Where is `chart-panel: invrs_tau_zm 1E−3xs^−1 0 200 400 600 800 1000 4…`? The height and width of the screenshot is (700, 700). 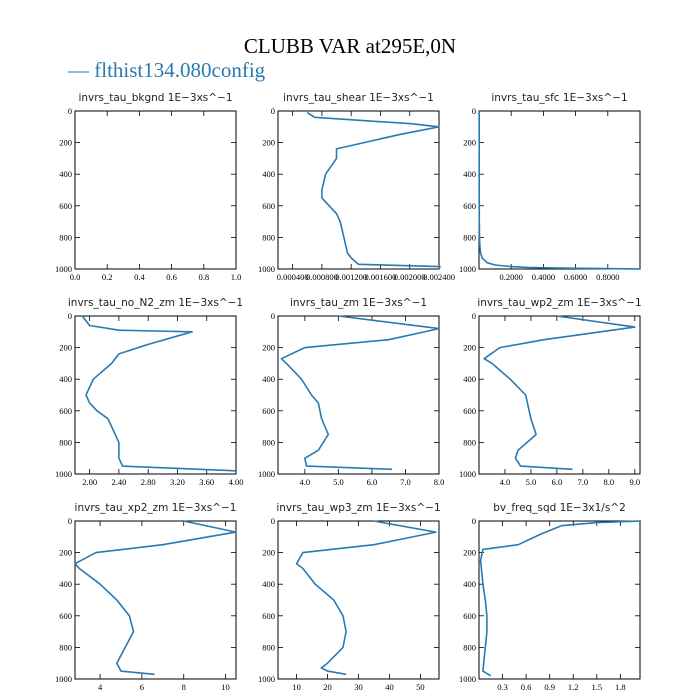 chart-panel: invrs_tau_zm 1E−3xs^−1 0 200 400 600 800 1000 4… is located at coordinates (351, 392).